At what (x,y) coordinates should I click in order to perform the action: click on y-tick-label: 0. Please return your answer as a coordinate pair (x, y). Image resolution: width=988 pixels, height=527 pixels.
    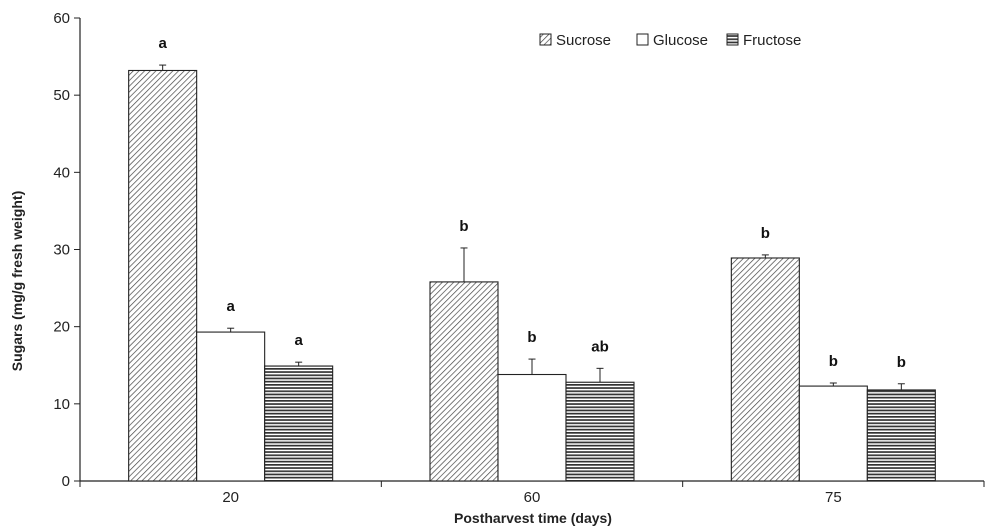
    Looking at the image, I should click on (66, 481).